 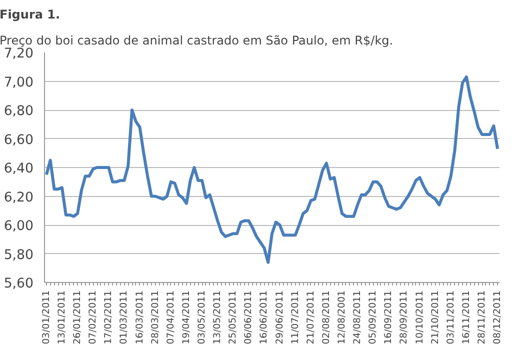 What do you see at coordinates (218, 317) in the screenshot?
I see `x-tick-label: 13/05/2011` at bounding box center [218, 317].